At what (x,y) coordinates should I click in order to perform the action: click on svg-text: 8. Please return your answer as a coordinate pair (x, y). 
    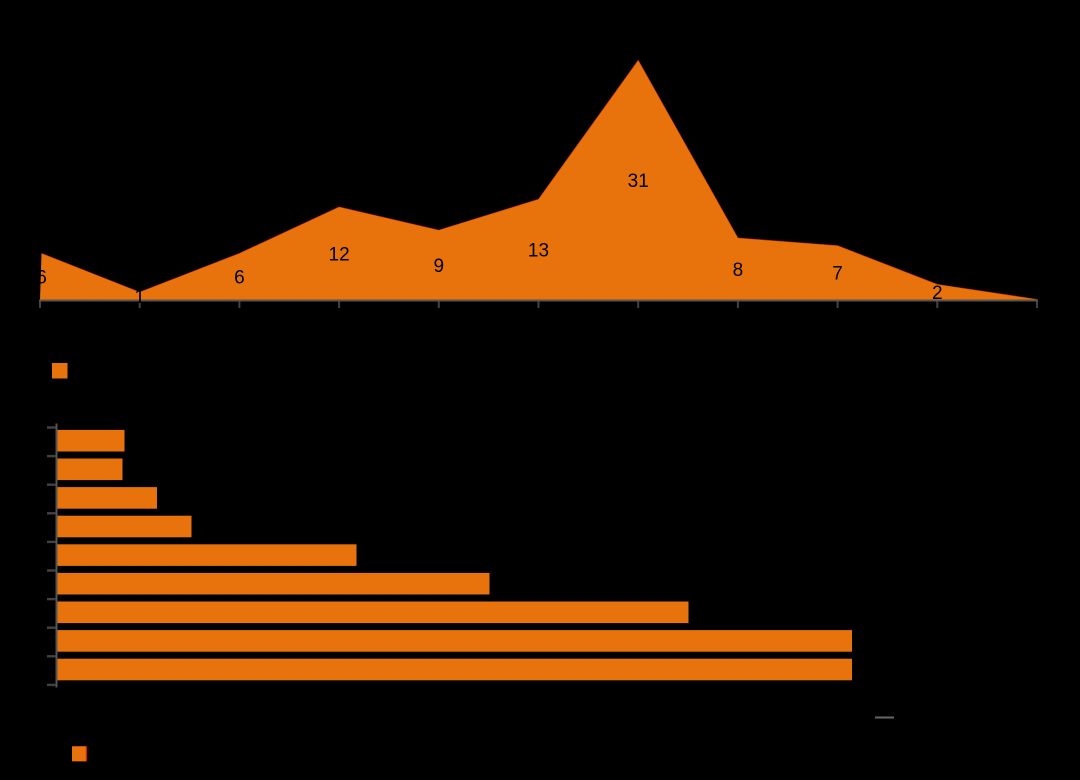
    Looking at the image, I should click on (738, 270).